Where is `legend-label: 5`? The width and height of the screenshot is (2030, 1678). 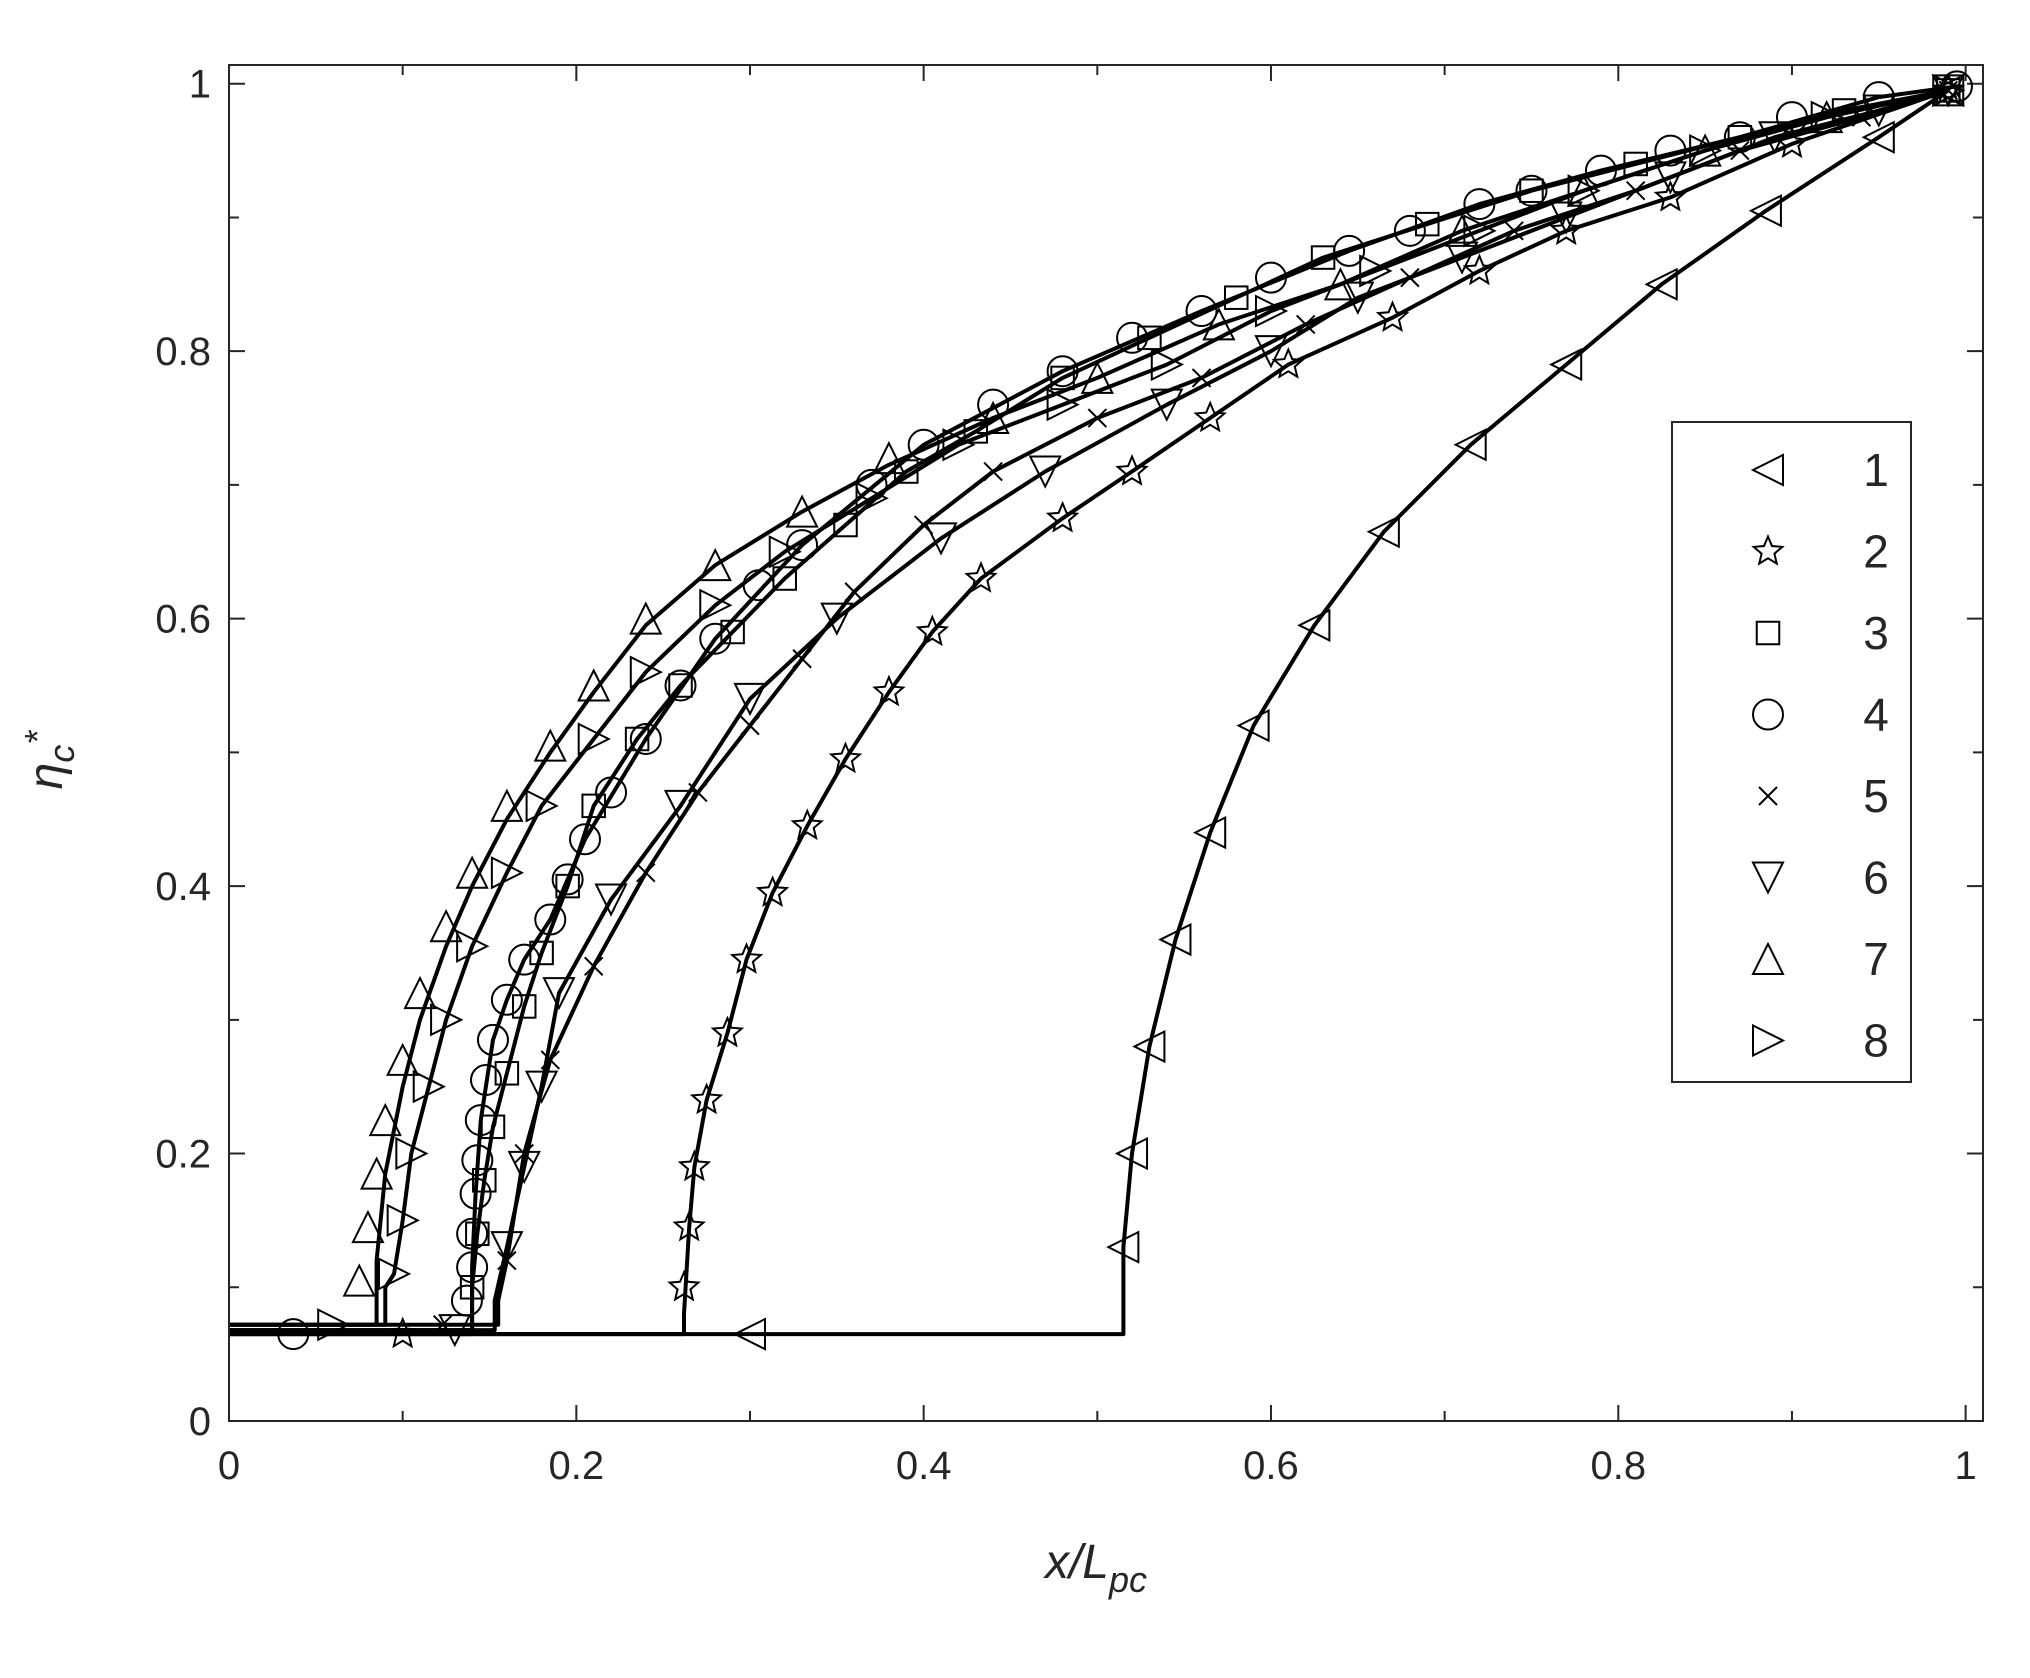
legend-label: 5 is located at coordinates (1876, 796).